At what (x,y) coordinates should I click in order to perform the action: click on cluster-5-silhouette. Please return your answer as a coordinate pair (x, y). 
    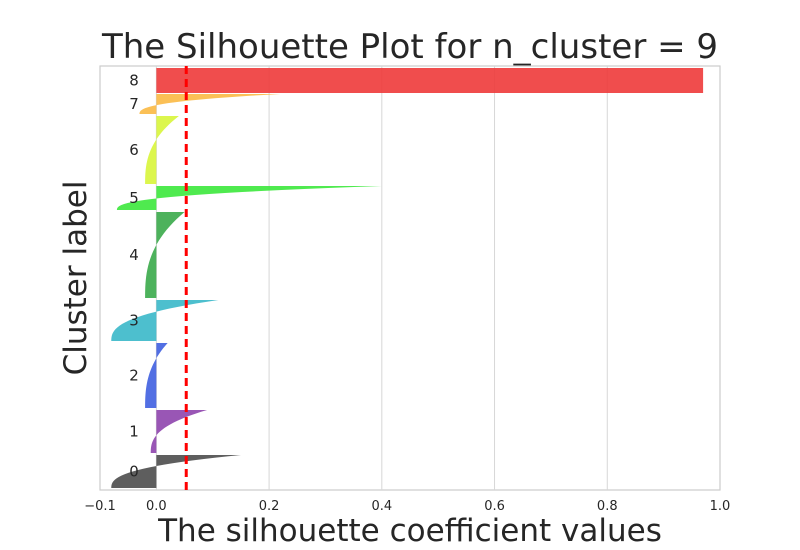
    Looking at the image, I should click on (249, 198).